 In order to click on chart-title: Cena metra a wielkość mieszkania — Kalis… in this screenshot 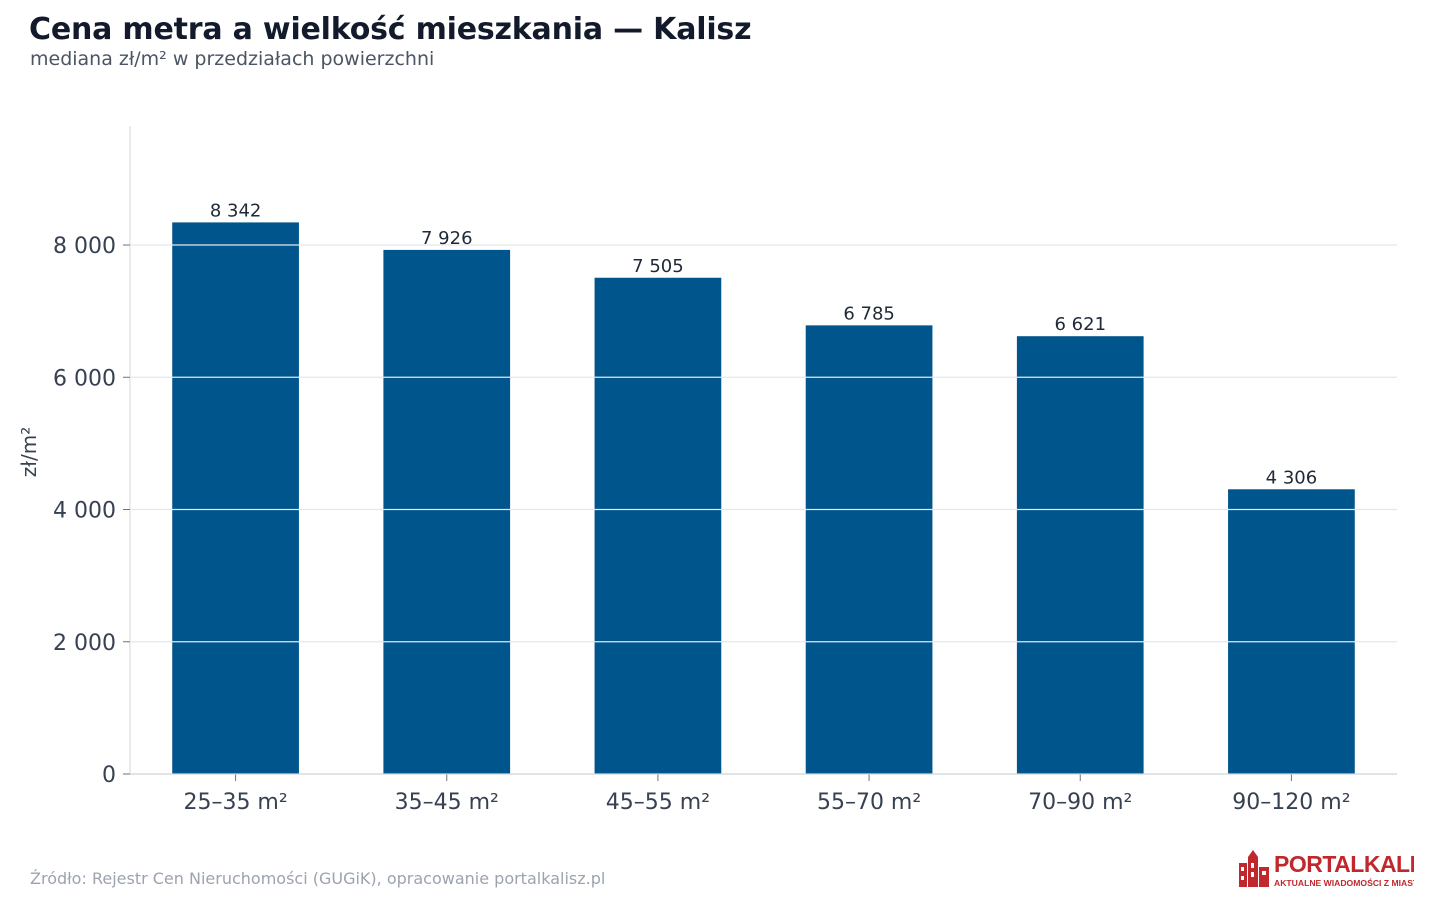, I will do `click(390, 29)`.